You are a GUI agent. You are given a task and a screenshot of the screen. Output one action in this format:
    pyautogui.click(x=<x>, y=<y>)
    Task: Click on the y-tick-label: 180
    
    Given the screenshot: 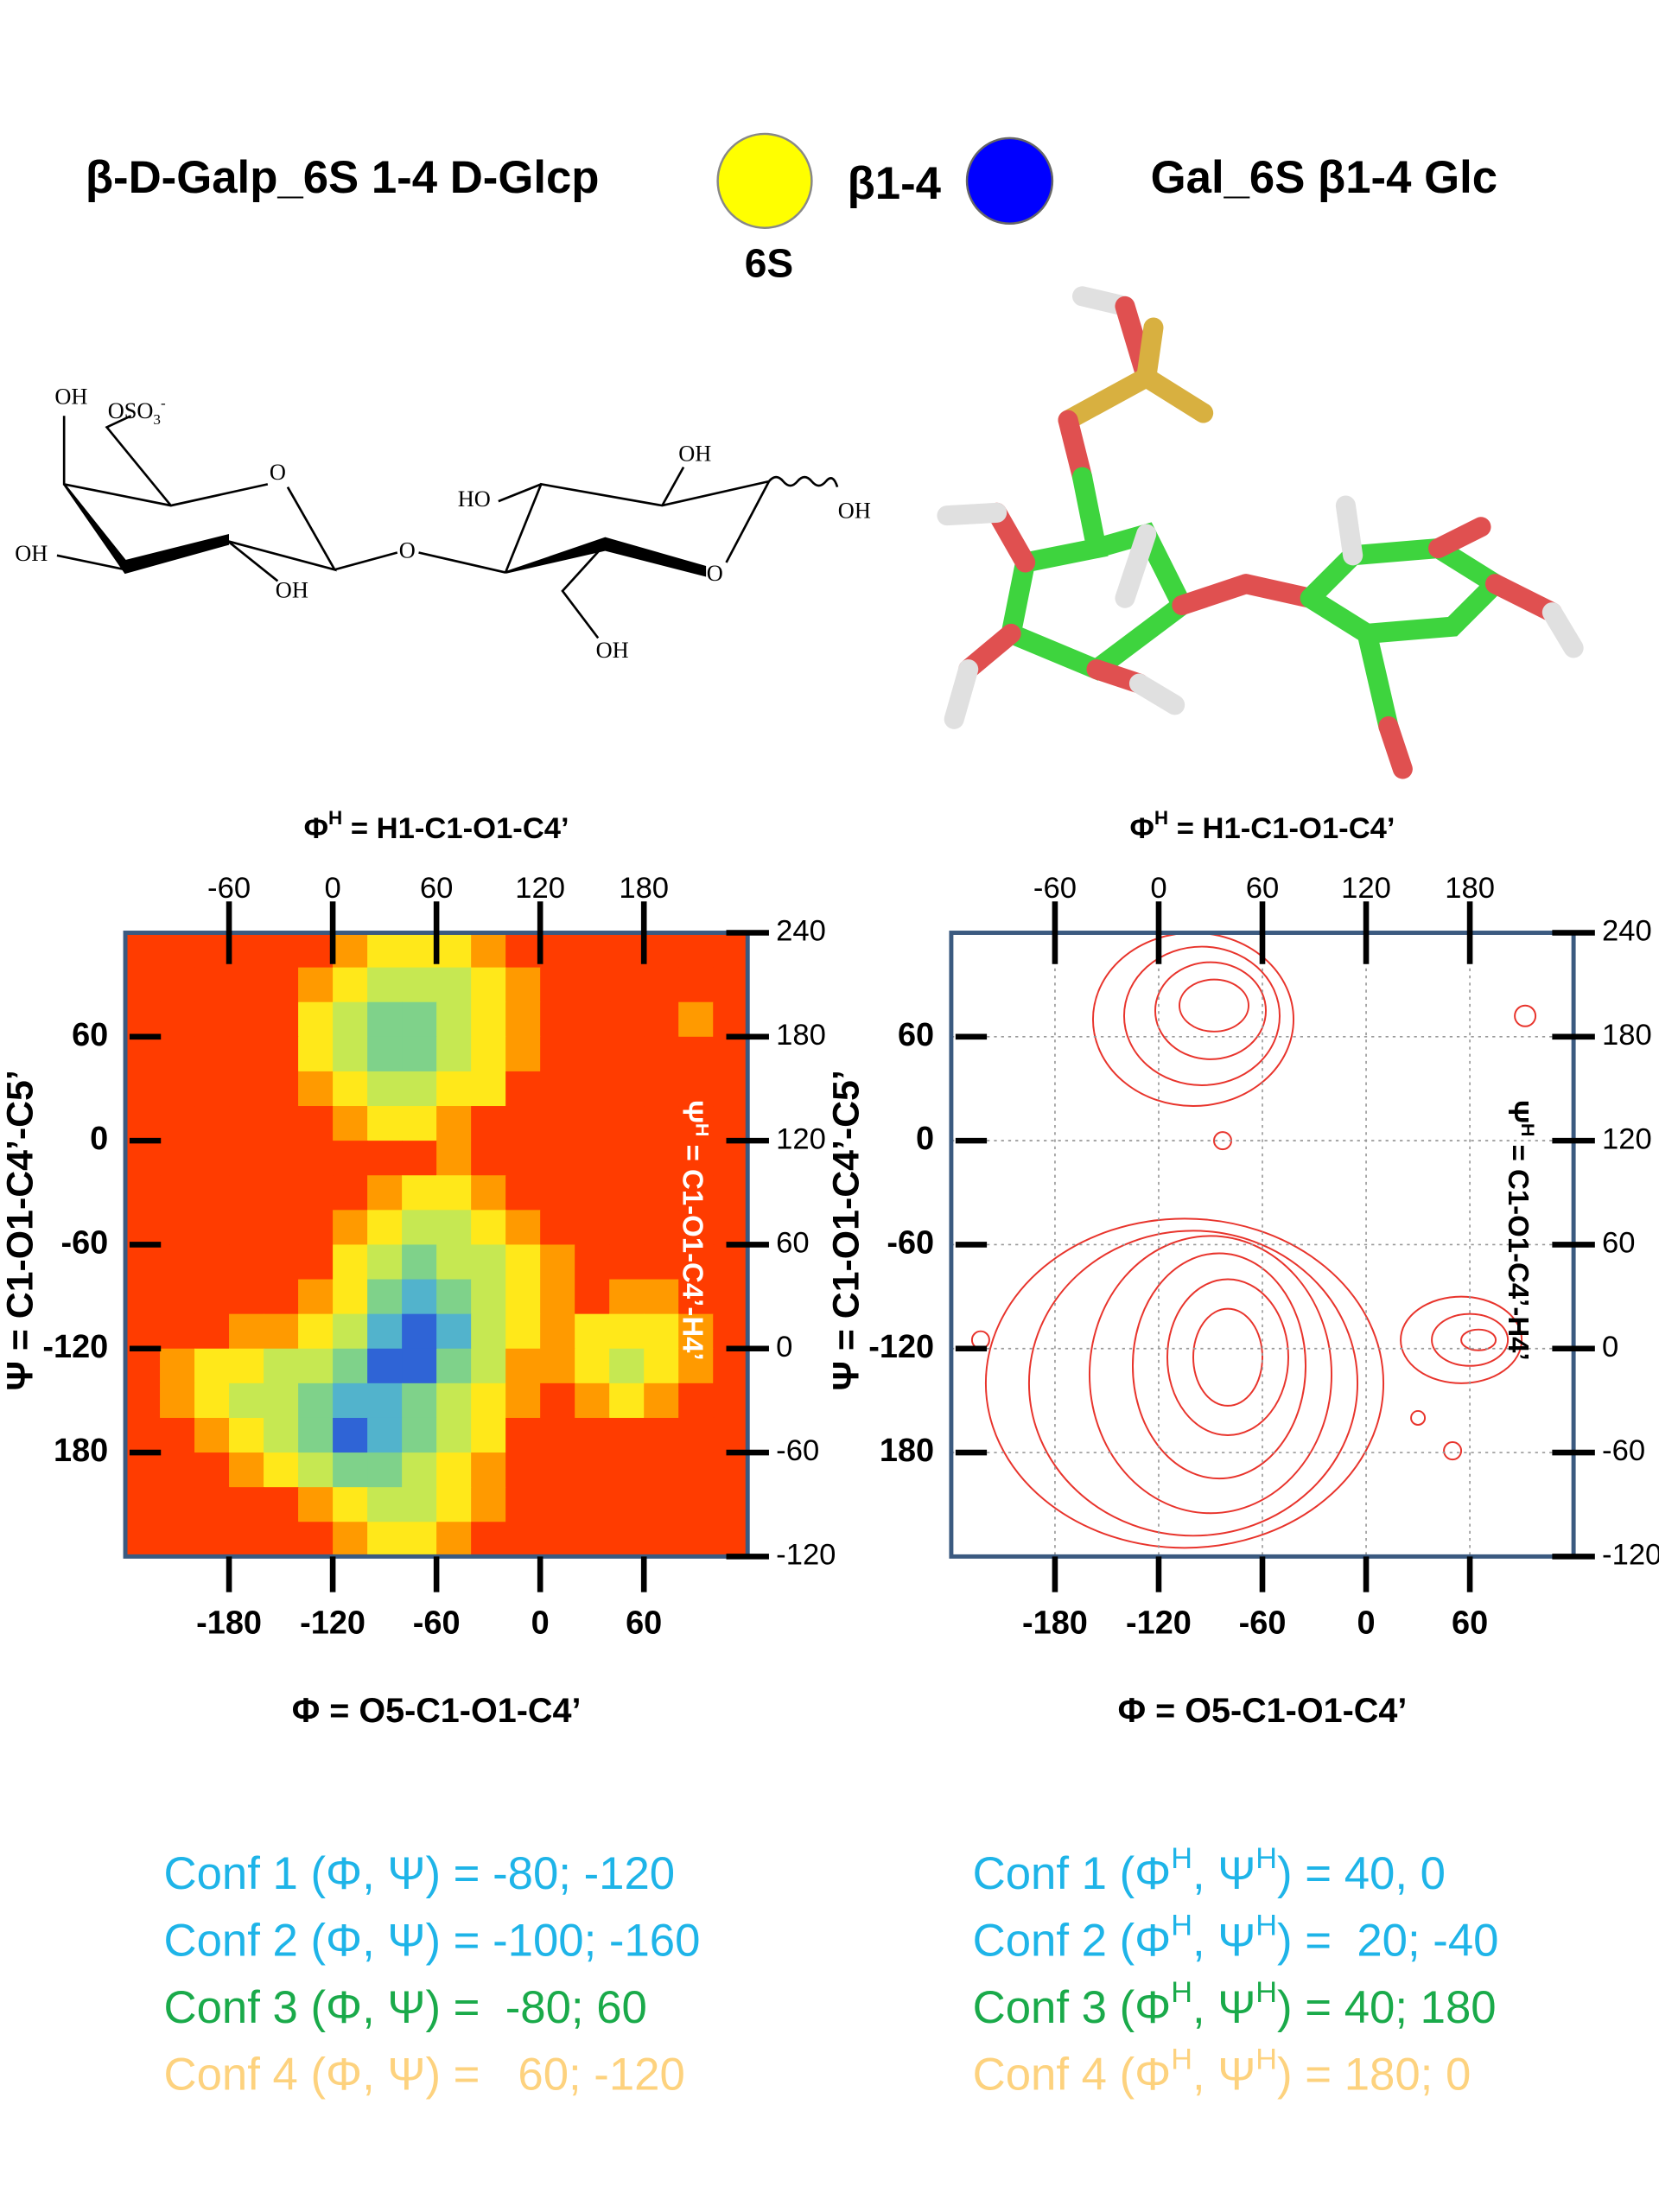 What is the action you would take?
    pyautogui.click(x=907, y=1451)
    